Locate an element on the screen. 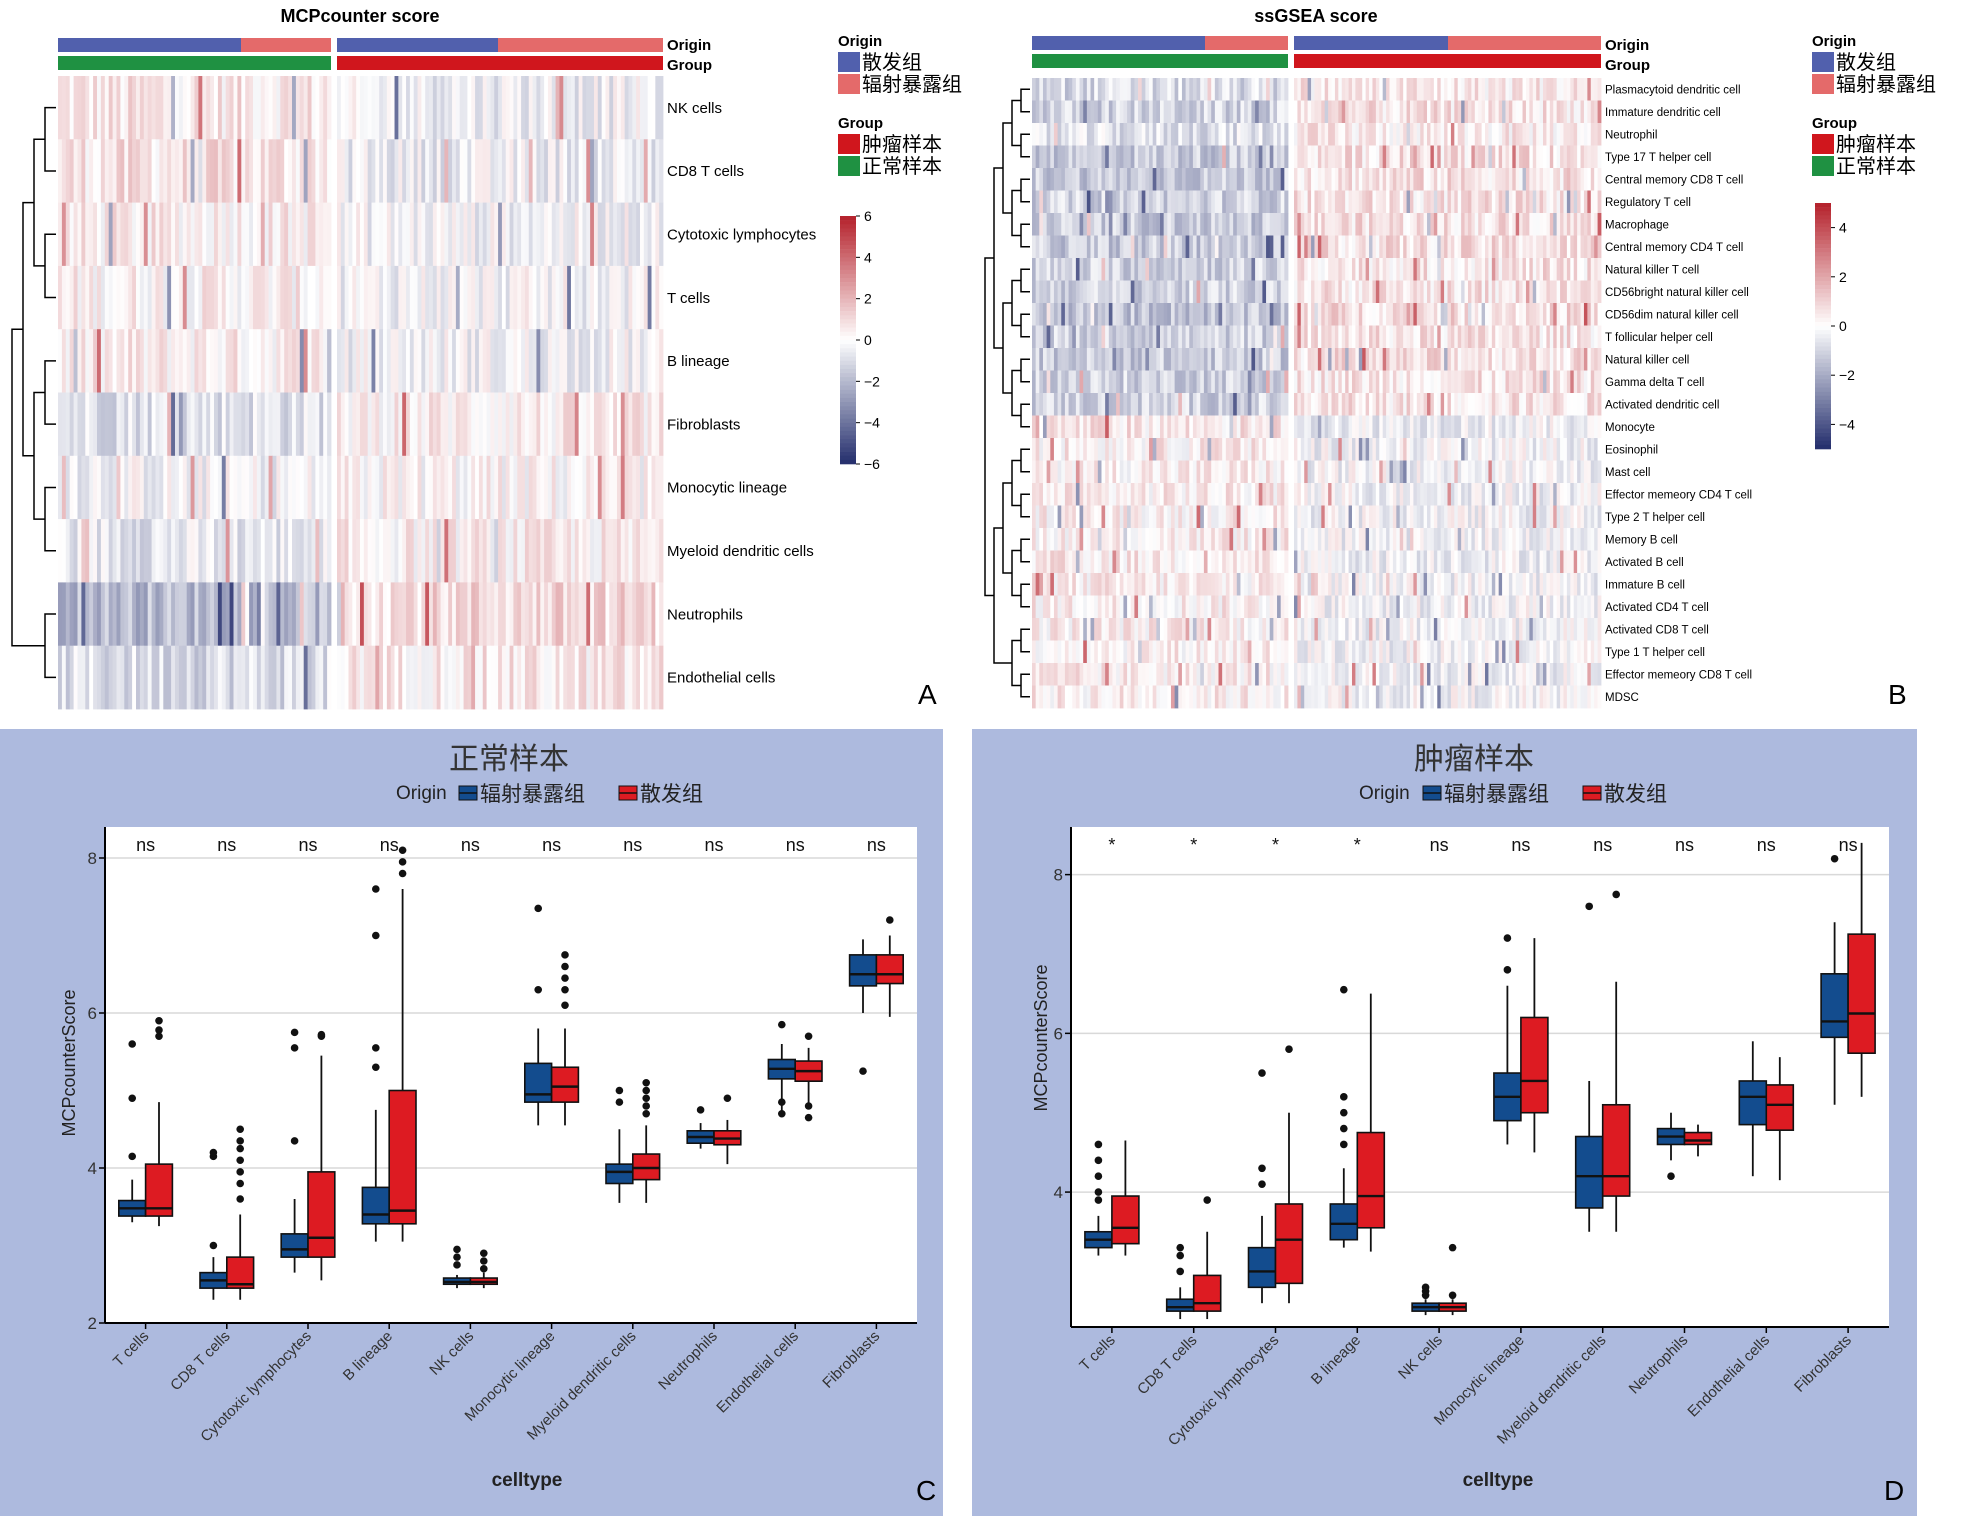 The image size is (1965, 1516). colorbar-step is located at coordinates (848, 420).